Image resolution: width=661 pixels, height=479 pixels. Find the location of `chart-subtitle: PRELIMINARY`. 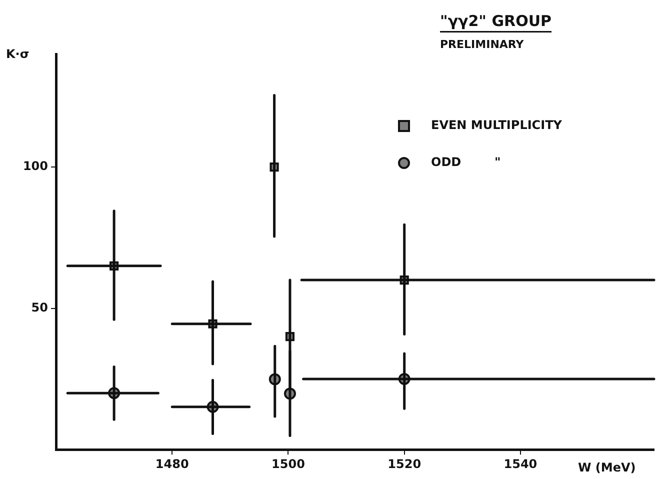

chart-subtitle: PRELIMINARY is located at coordinates (482, 44).